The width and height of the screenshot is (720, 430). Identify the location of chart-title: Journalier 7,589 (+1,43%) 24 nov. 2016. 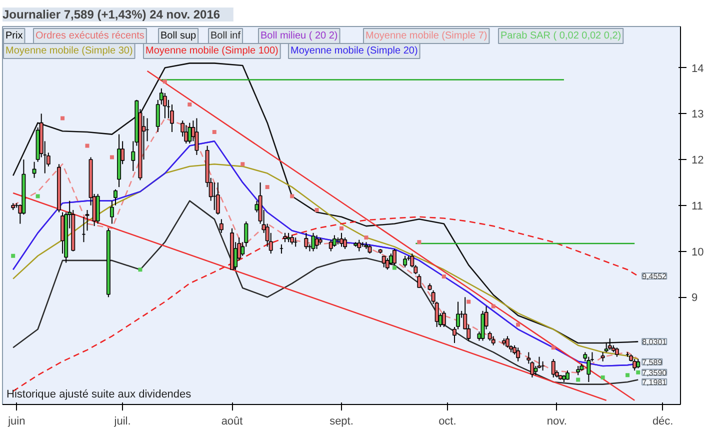
(111, 15).